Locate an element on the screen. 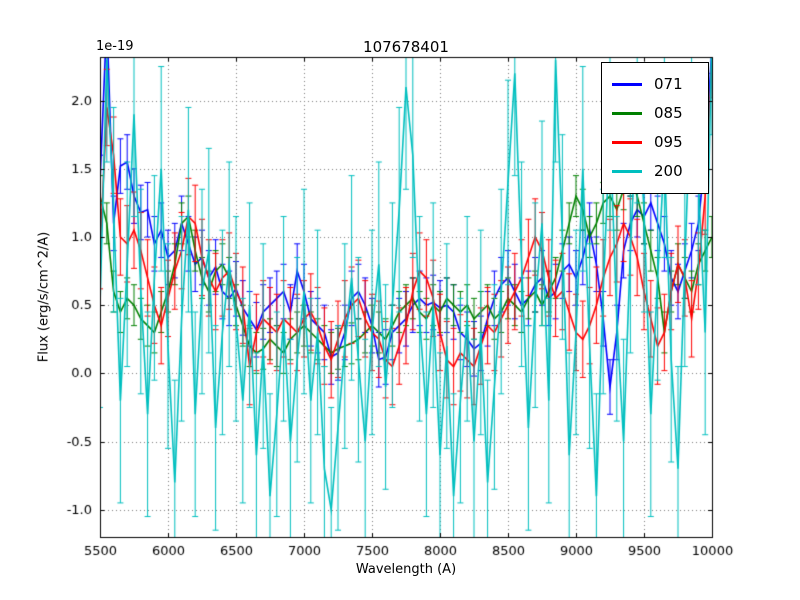 This screenshot has height=600, width=800. x-axis-label: Wavelength (A) is located at coordinates (406, 569).